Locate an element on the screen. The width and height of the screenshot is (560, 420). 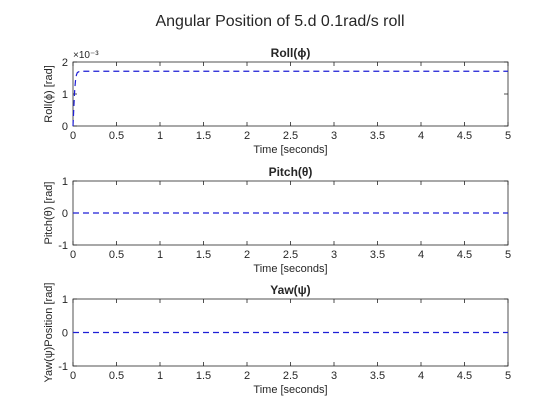
axes-box is located at coordinates (290, 94).